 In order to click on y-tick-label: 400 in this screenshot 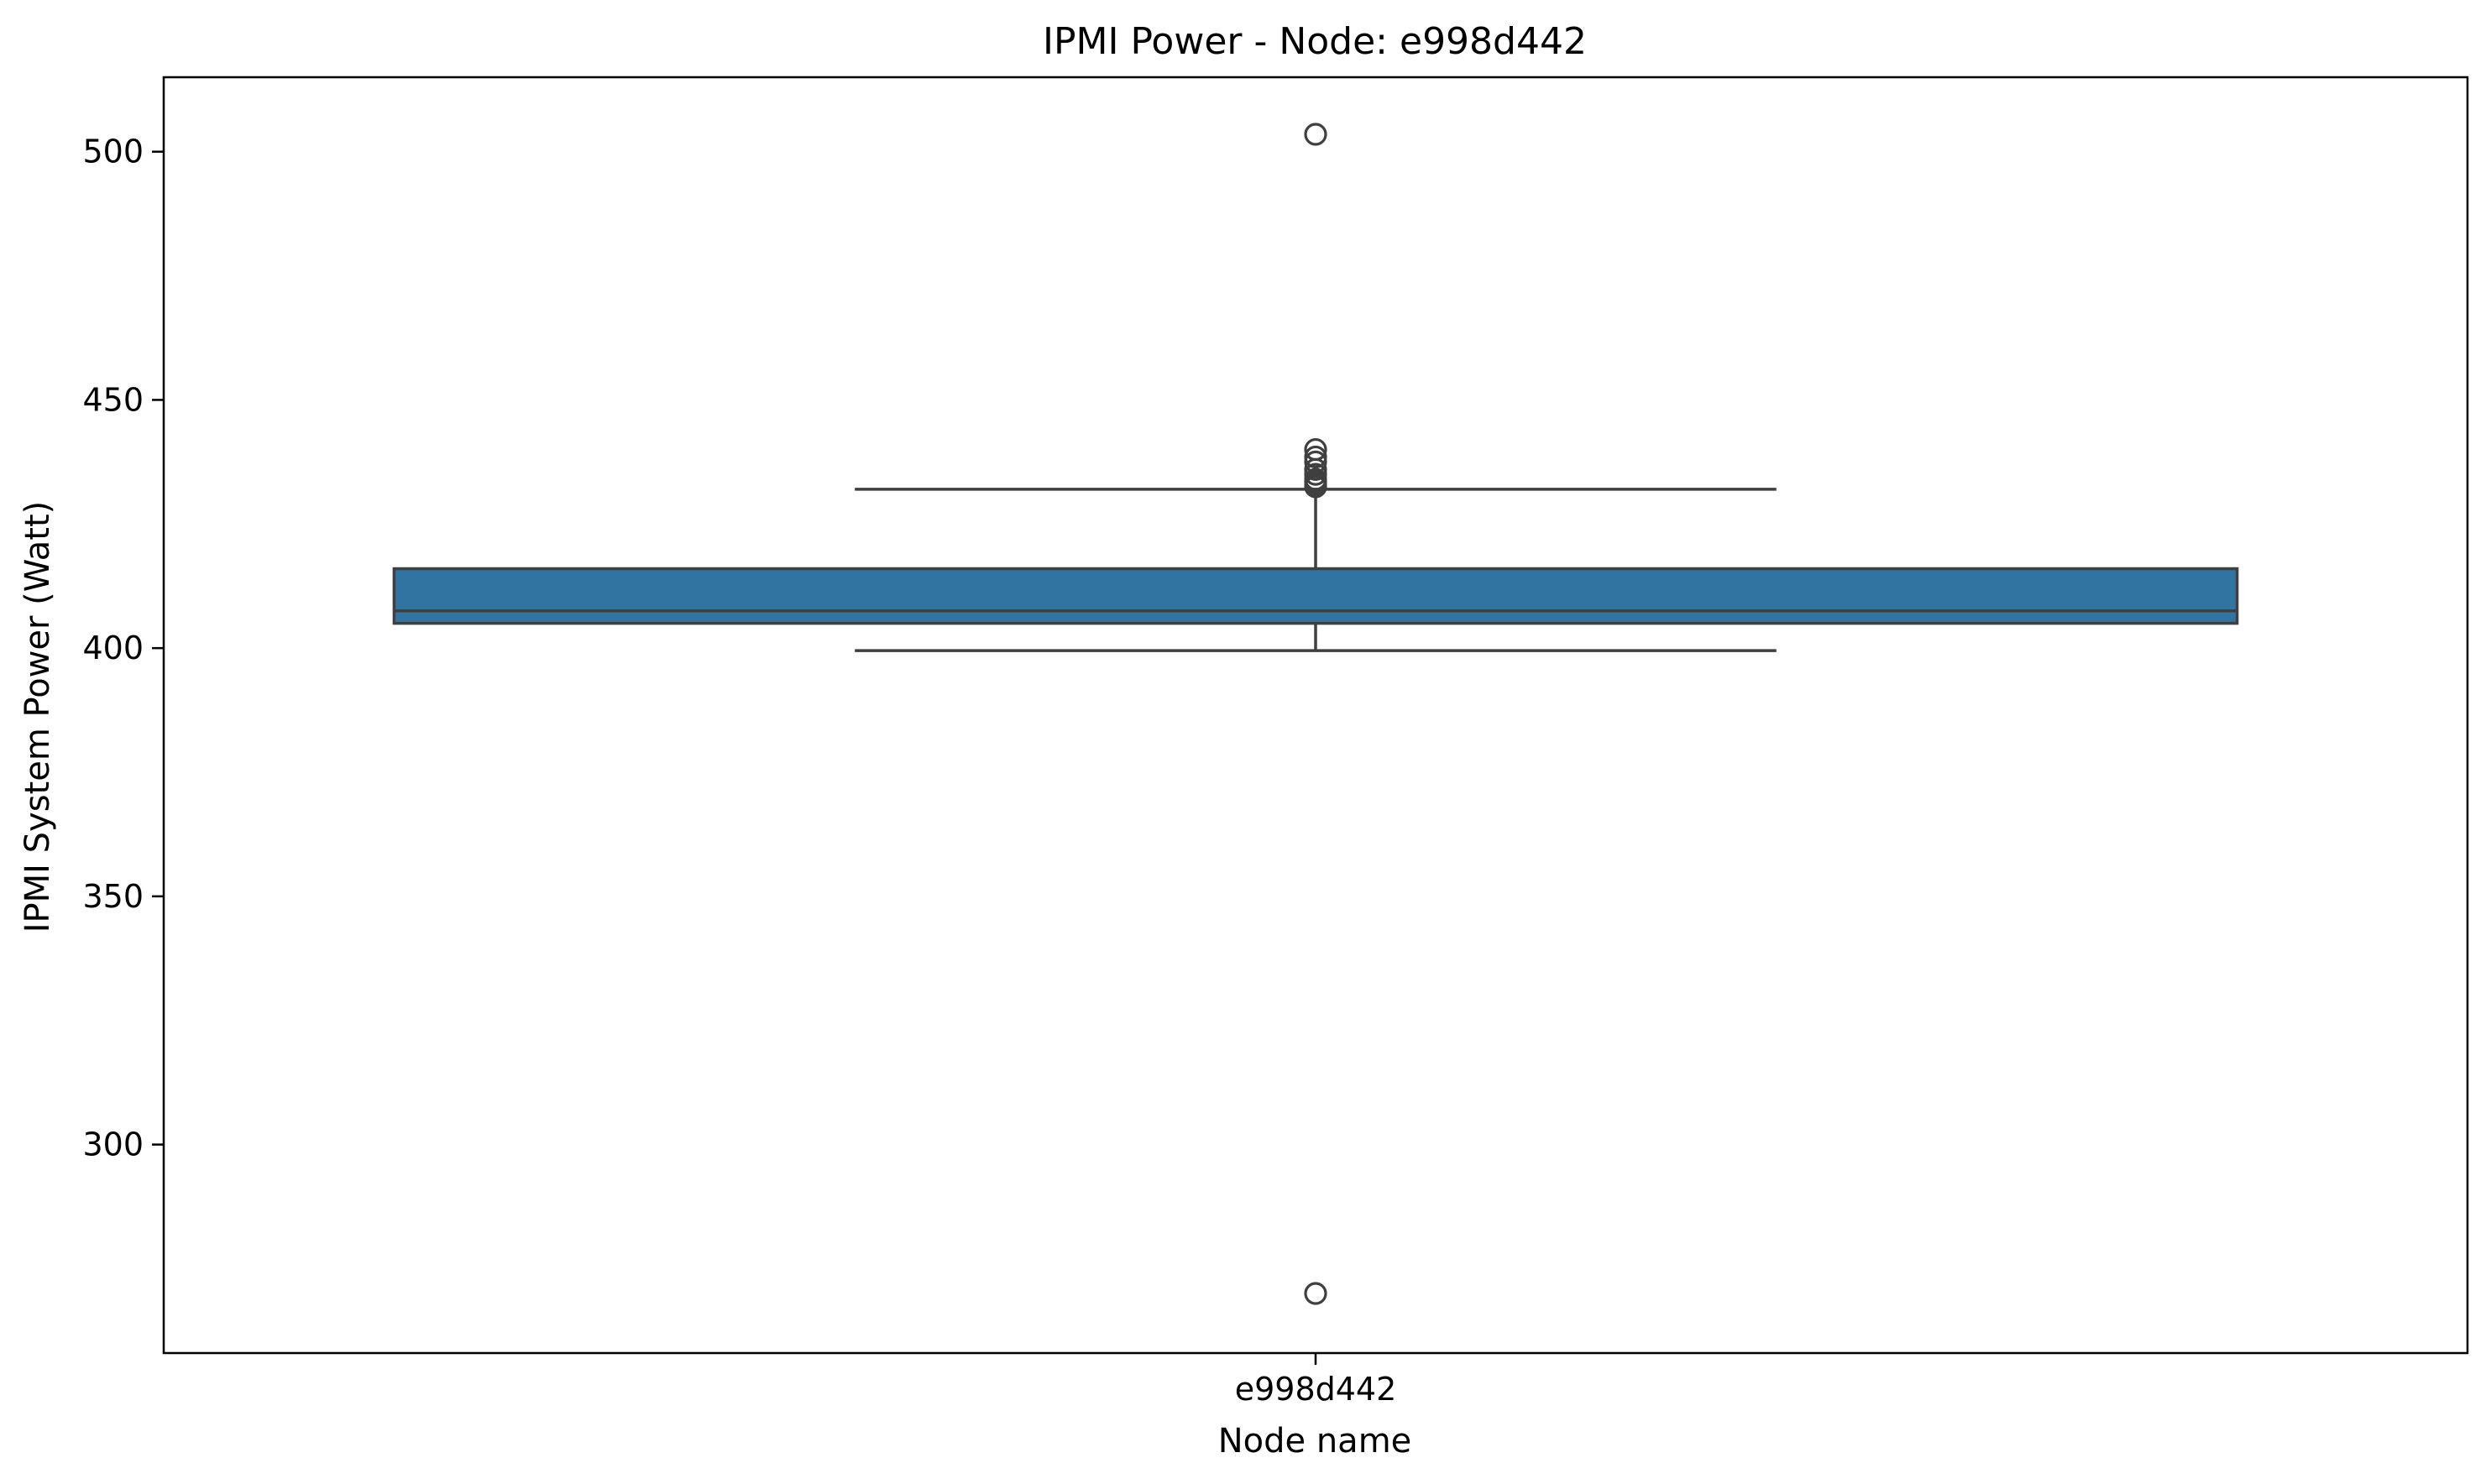, I will do `click(113, 648)`.